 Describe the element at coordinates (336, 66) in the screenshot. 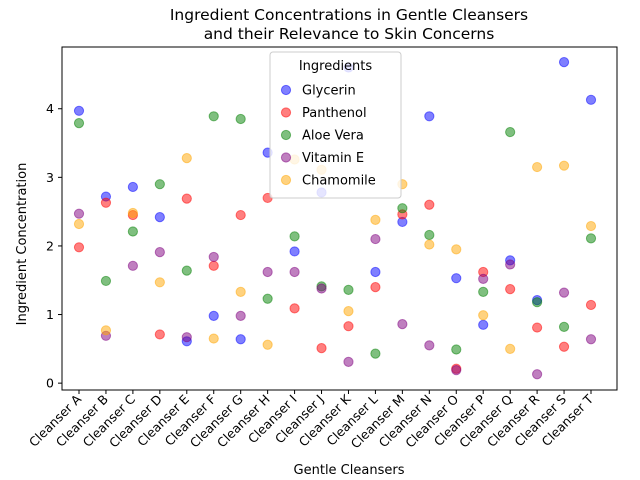

I see `legend-title: Ingredients` at that location.